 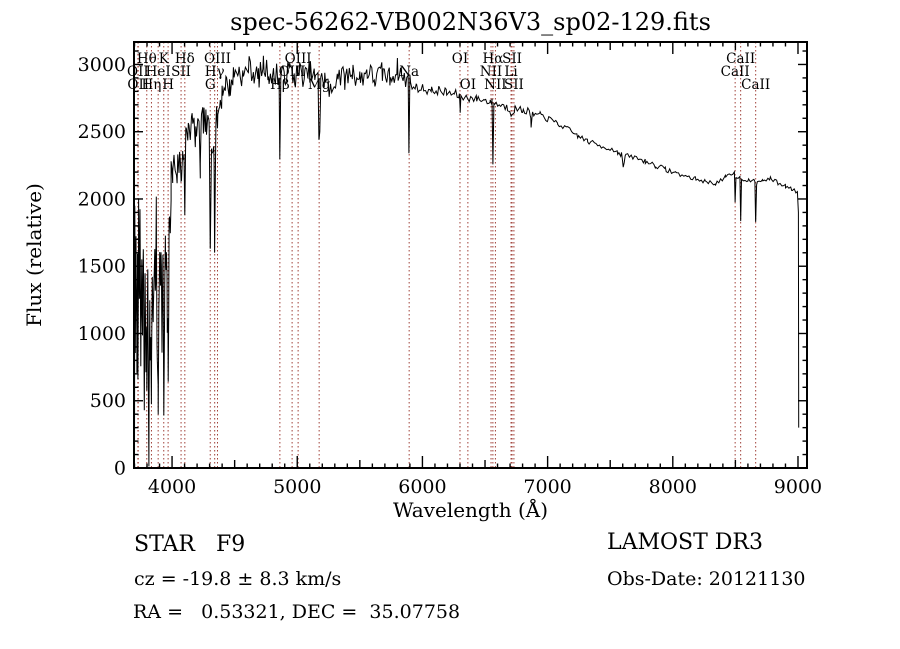 I want to click on x-axis-label: Wavelength (Å), so click(x=470, y=510).